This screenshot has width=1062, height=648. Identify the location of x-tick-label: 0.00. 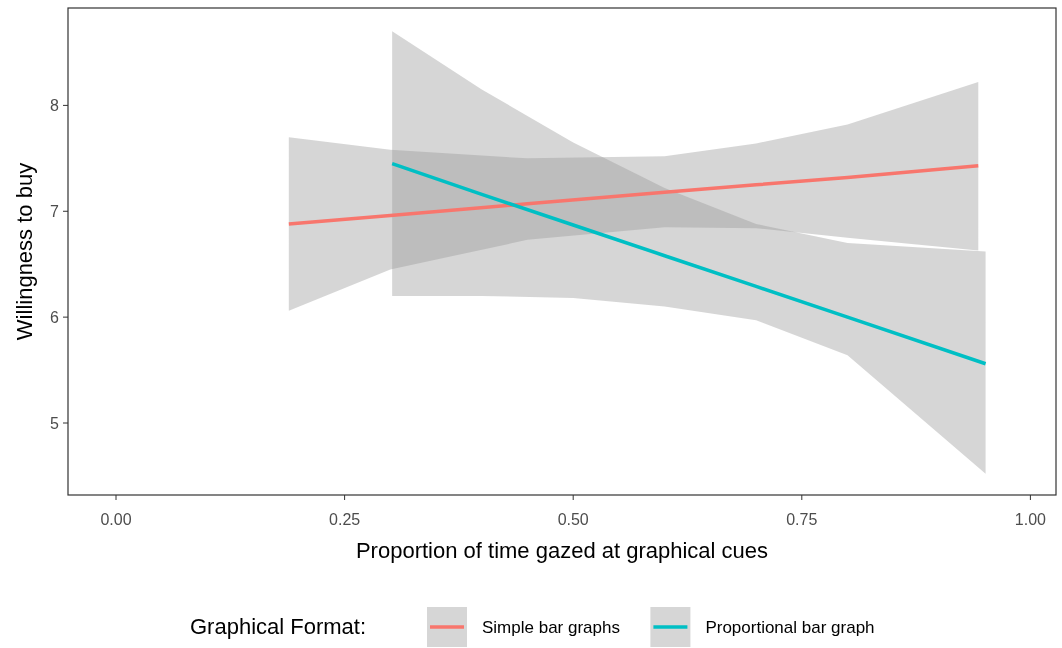
(116, 519).